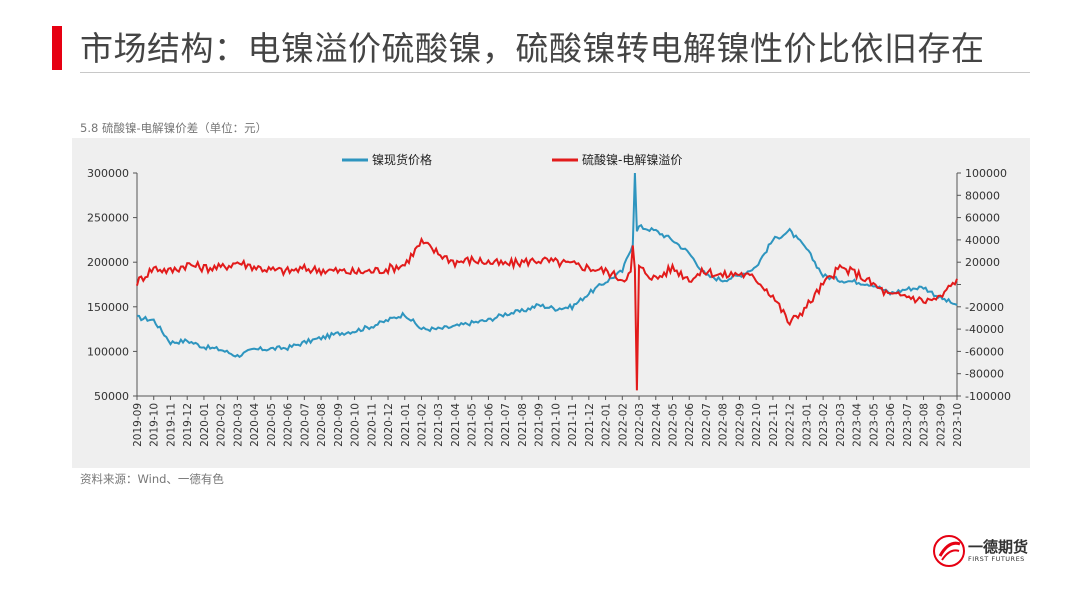  What do you see at coordinates (556, 425) in the screenshot?
I see `x-tick-label: 2021-10` at bounding box center [556, 425].